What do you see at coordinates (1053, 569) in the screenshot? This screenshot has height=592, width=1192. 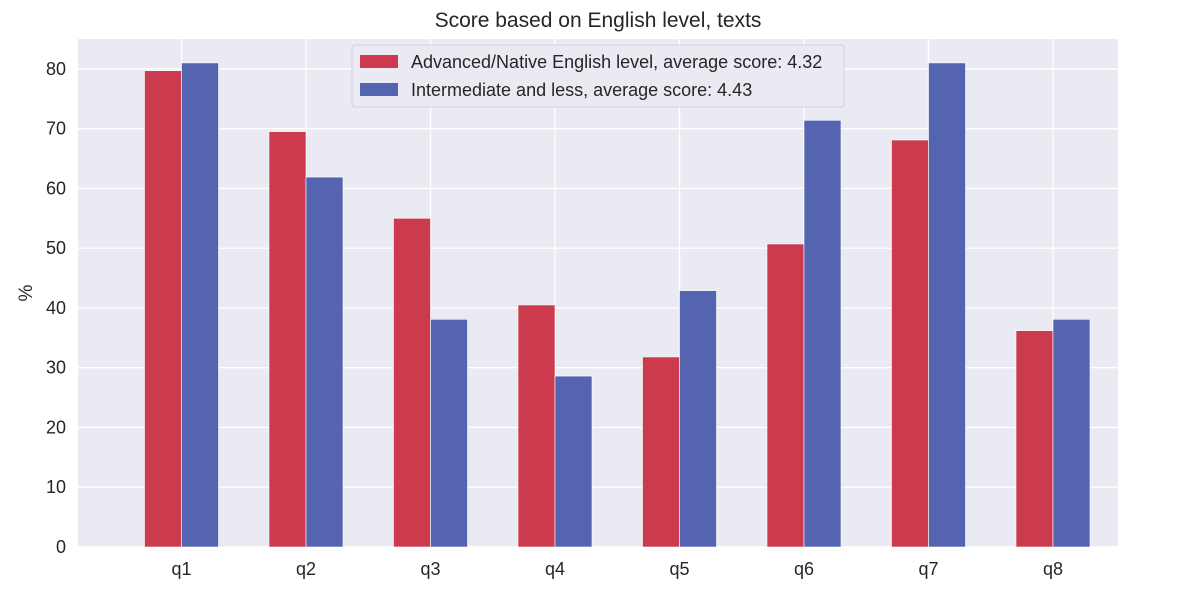 I see `x-tick-label-q8: q8` at bounding box center [1053, 569].